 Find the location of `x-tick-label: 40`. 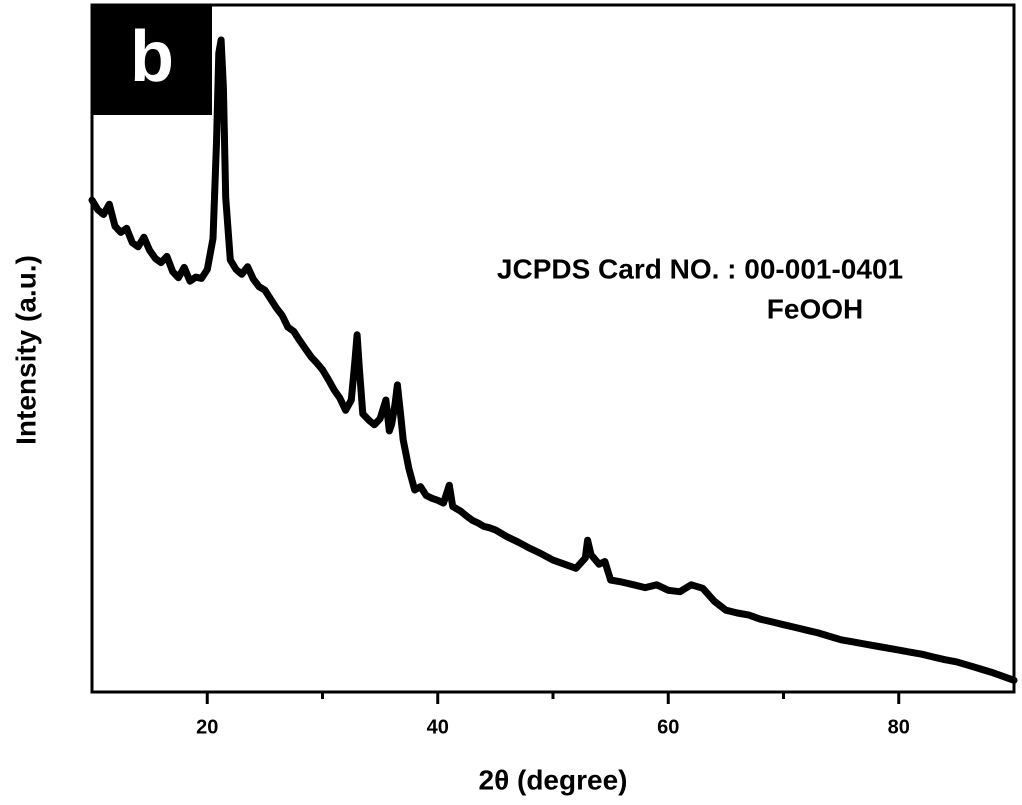

x-tick-label: 40 is located at coordinates (438, 727).